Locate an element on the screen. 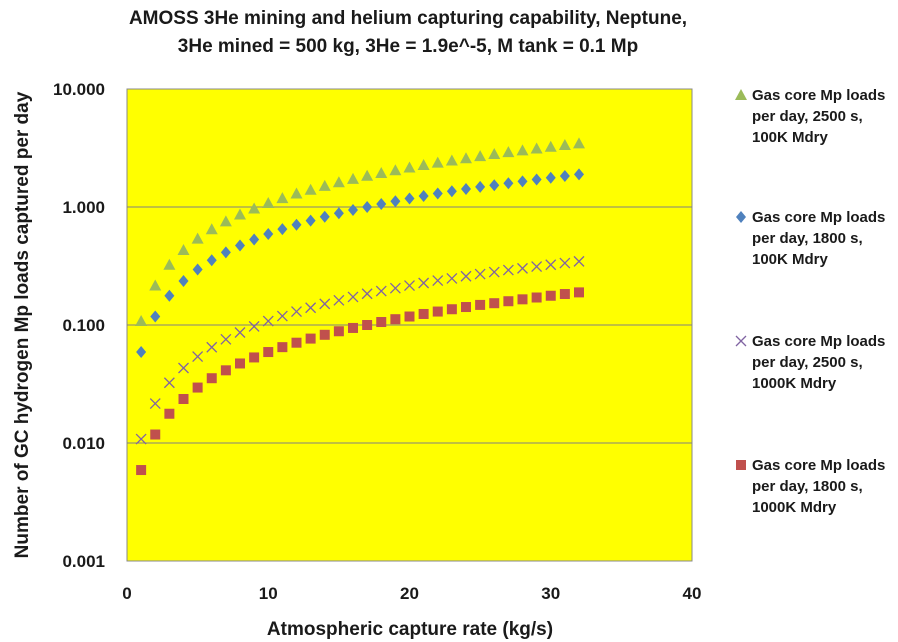 The height and width of the screenshot is (642, 898). legend-label: Gas core Mp loads is located at coordinates (818, 95).